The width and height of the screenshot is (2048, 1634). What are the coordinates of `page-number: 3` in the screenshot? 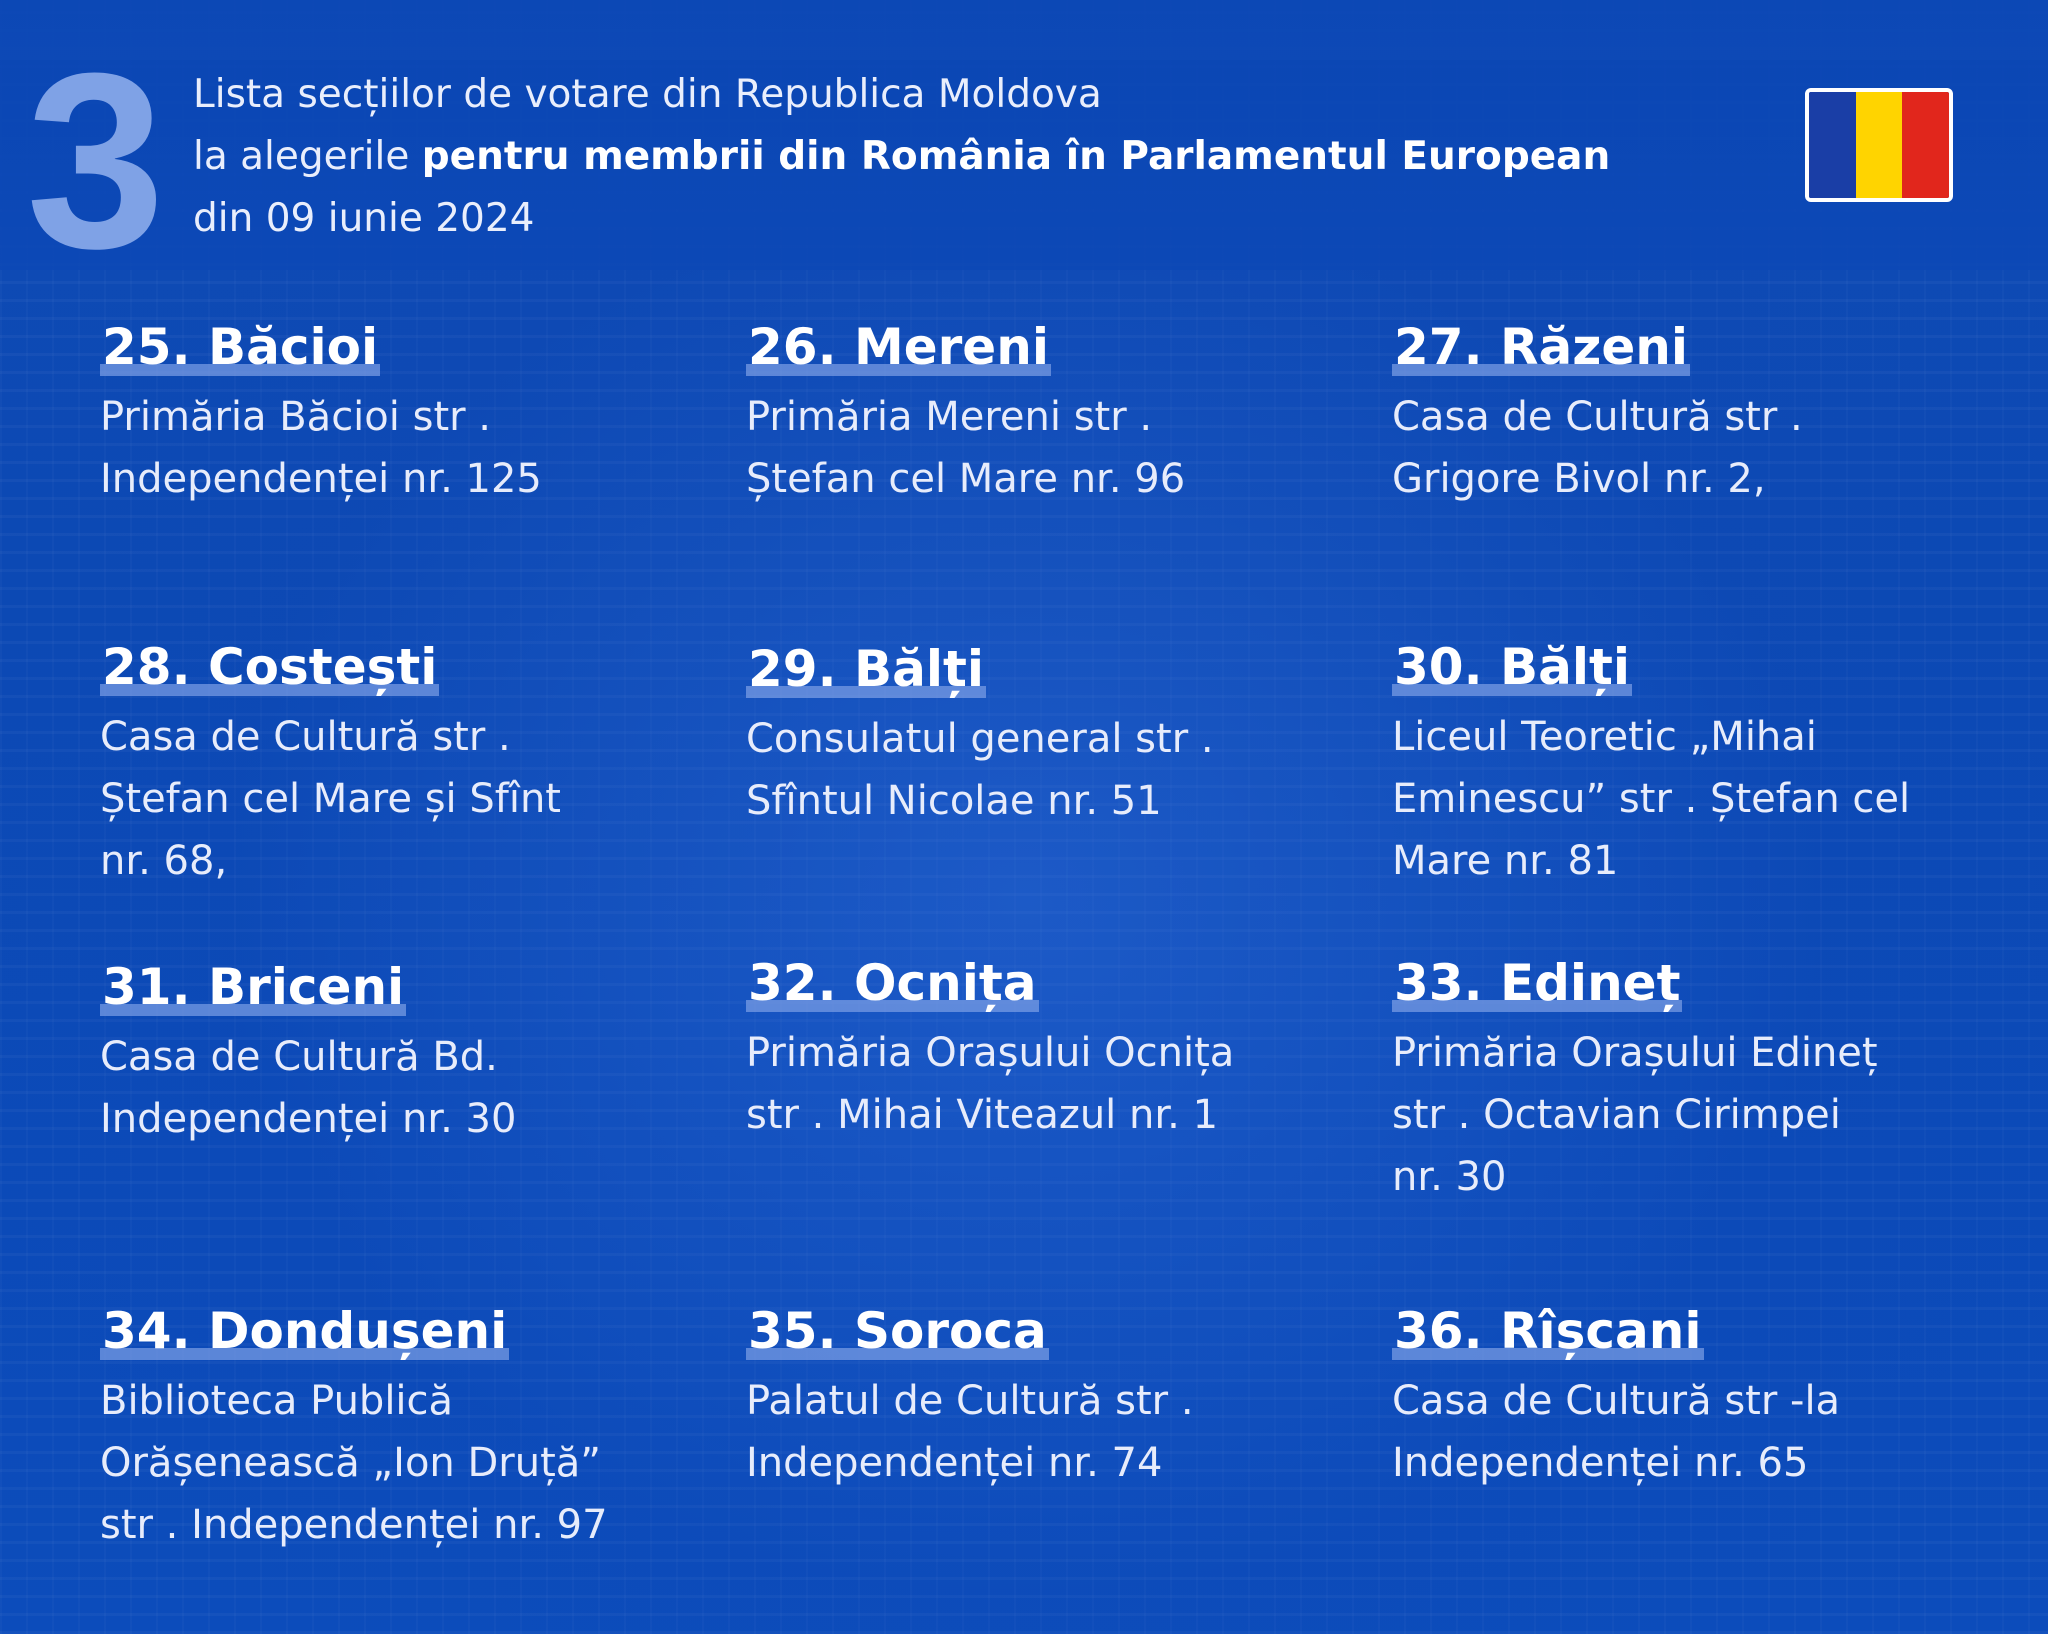 It's located at (96, 160).